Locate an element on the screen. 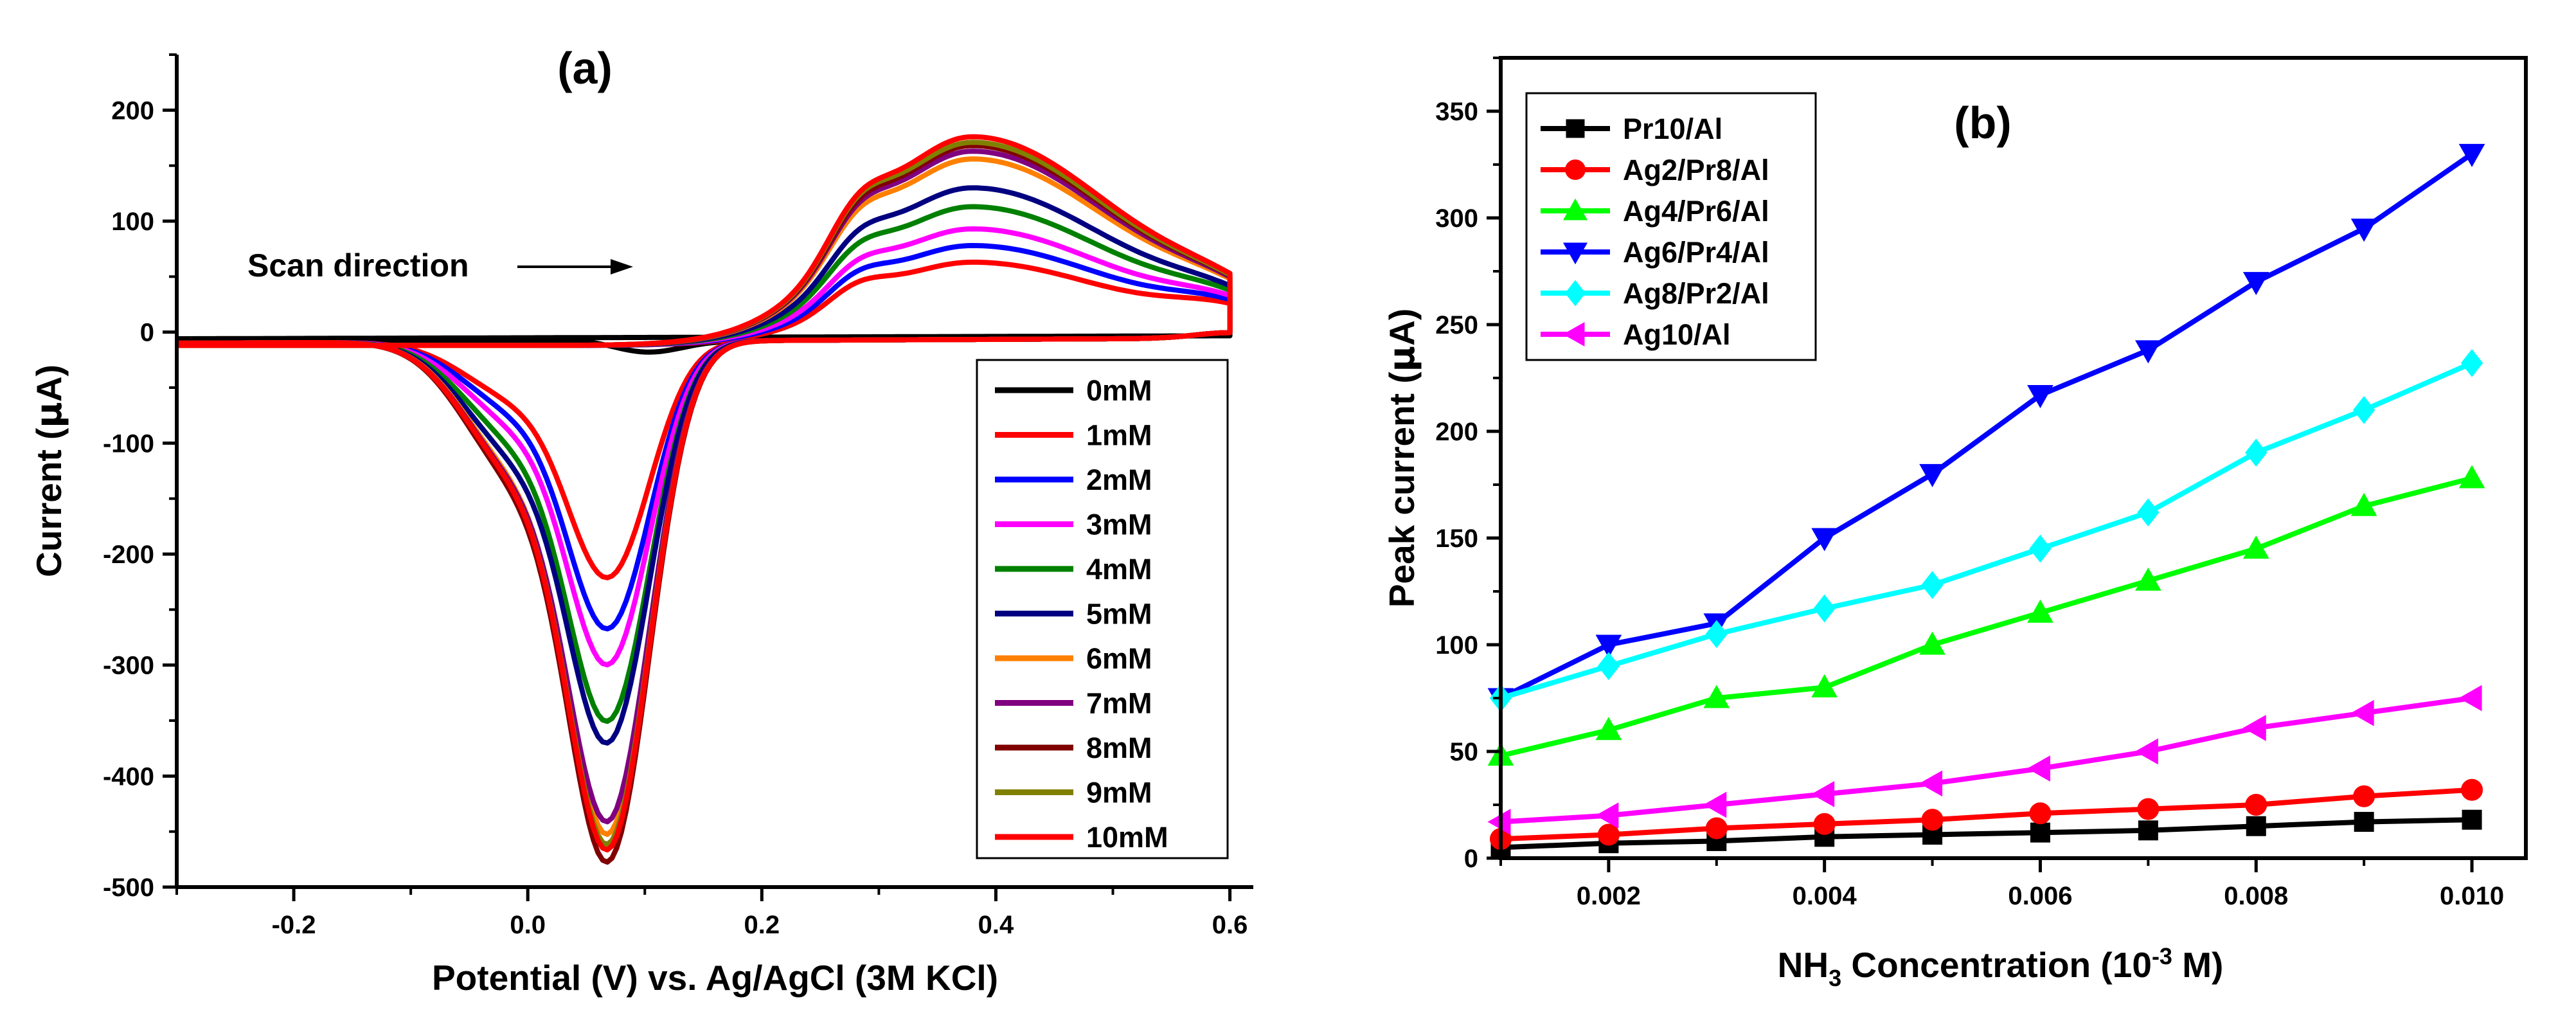 This screenshot has height=1024, width=2576. legend-a-label: 6mM is located at coordinates (1119, 658).